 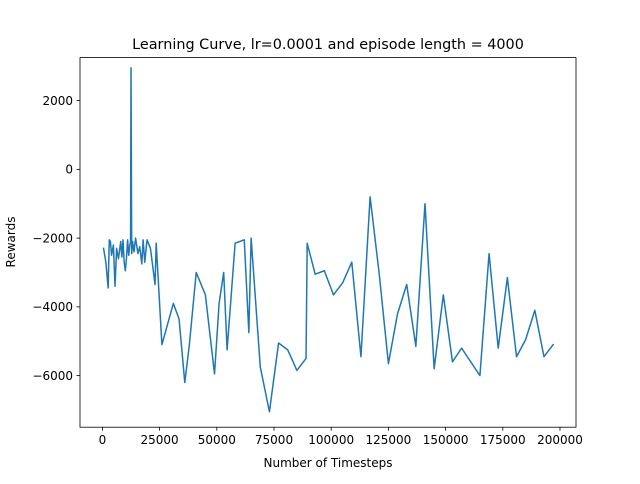 What do you see at coordinates (69, 170) in the screenshot?
I see `y-tick-label: 0` at bounding box center [69, 170].